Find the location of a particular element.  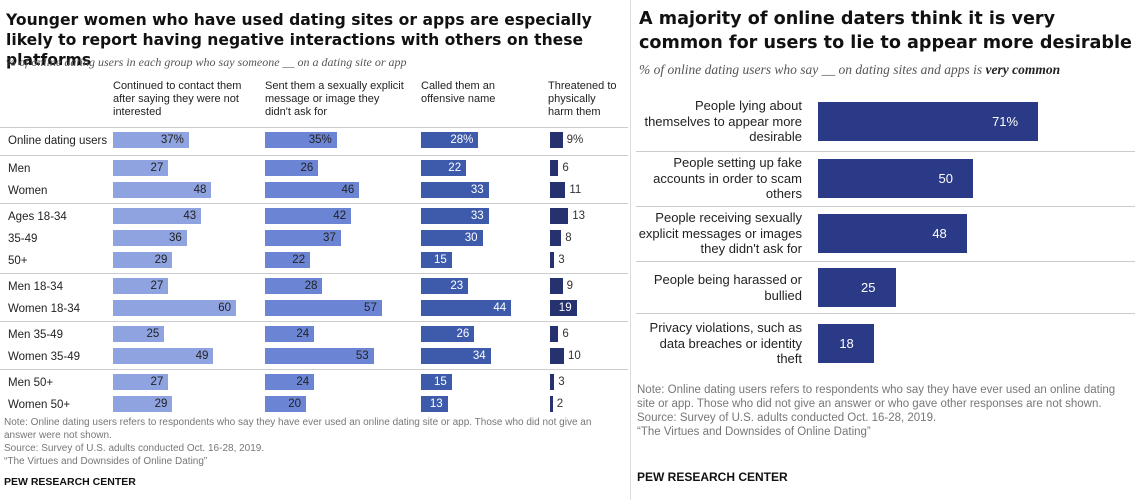

bar-value-label: 42 is located at coordinates (340, 216).